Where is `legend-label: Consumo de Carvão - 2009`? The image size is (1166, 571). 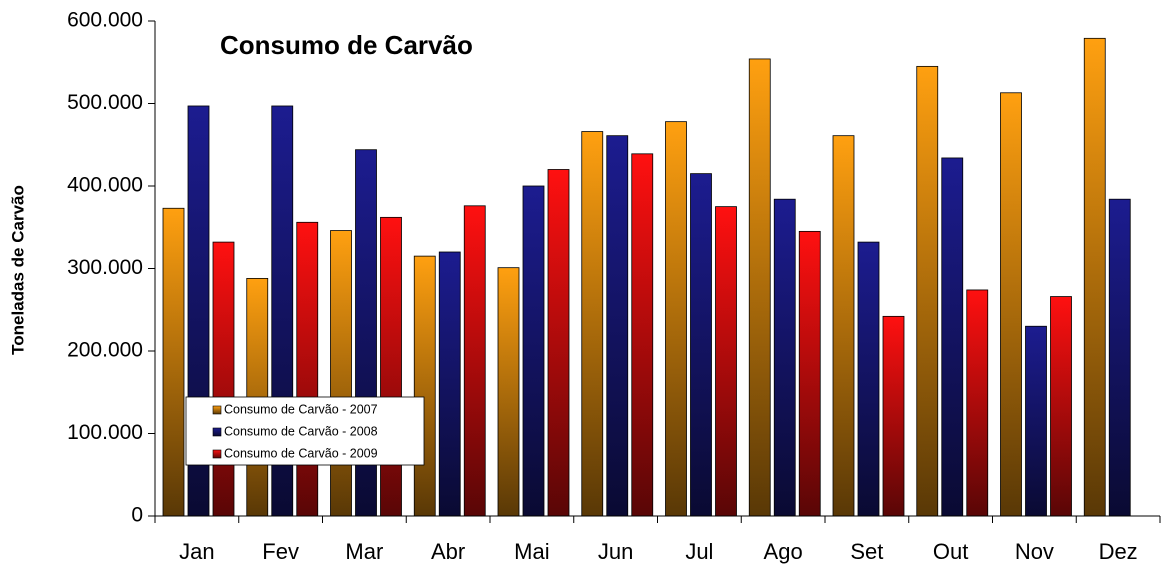 legend-label: Consumo de Carvão - 2009 is located at coordinates (301, 453).